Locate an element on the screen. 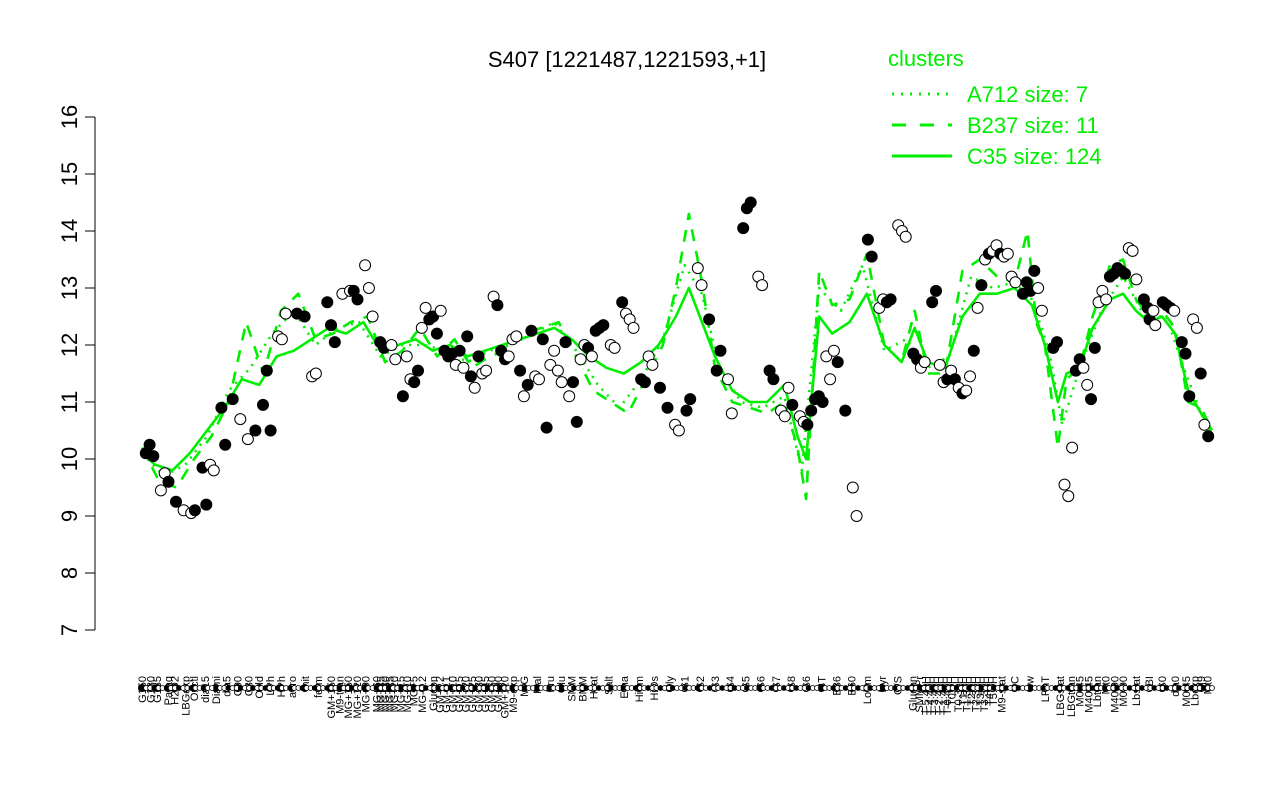 This screenshot has height=800, width=1280. y-tick-label: 16 is located at coordinates (69, 117).